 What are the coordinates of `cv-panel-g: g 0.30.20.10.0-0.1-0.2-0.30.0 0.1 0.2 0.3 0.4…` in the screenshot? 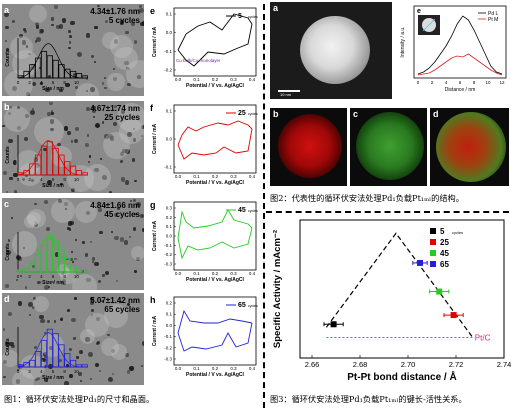 It's located at (204, 241).